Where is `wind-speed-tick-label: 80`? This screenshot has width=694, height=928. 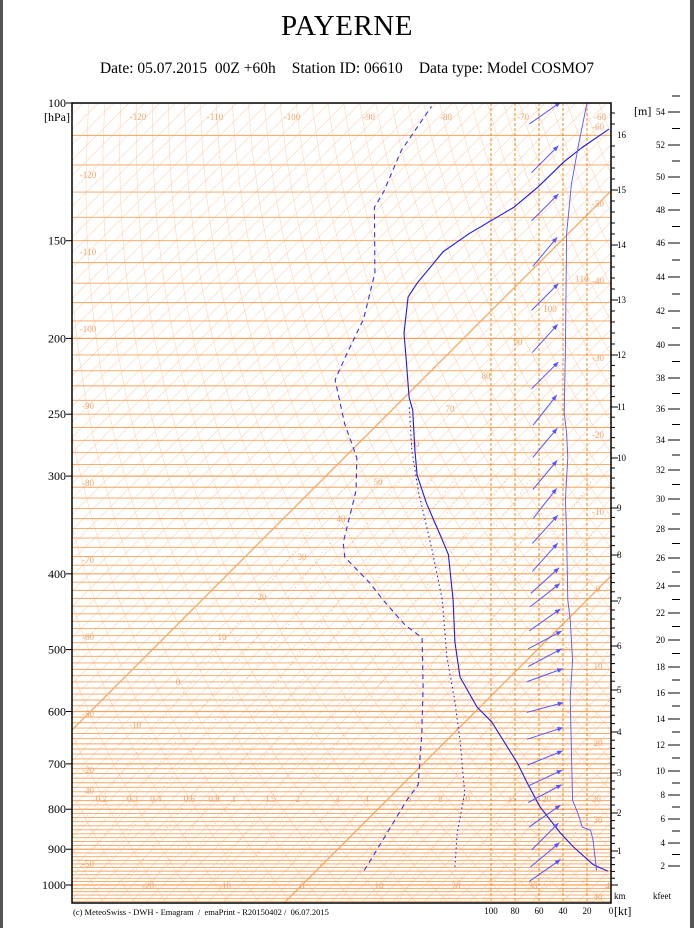
wind-speed-tick-label: 80 is located at coordinates (516, 911).